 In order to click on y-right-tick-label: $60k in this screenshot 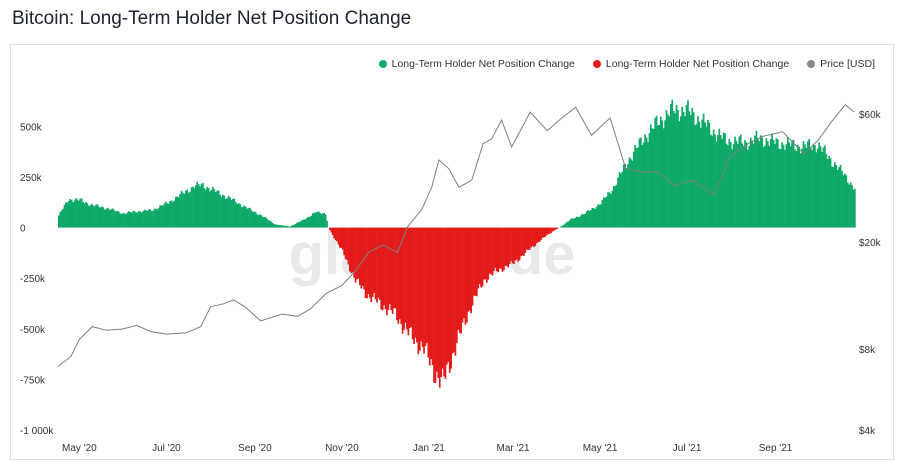, I will do `click(870, 115)`.